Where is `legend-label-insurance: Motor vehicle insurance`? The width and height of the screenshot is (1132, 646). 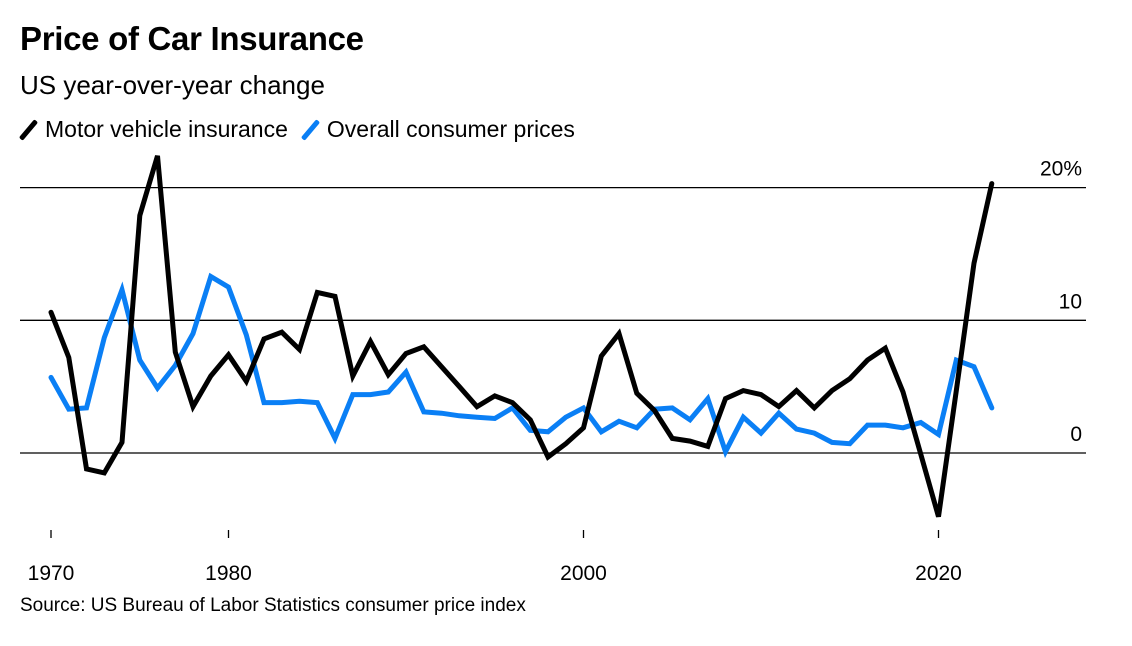
legend-label-insurance: Motor vehicle insurance is located at coordinates (166, 129).